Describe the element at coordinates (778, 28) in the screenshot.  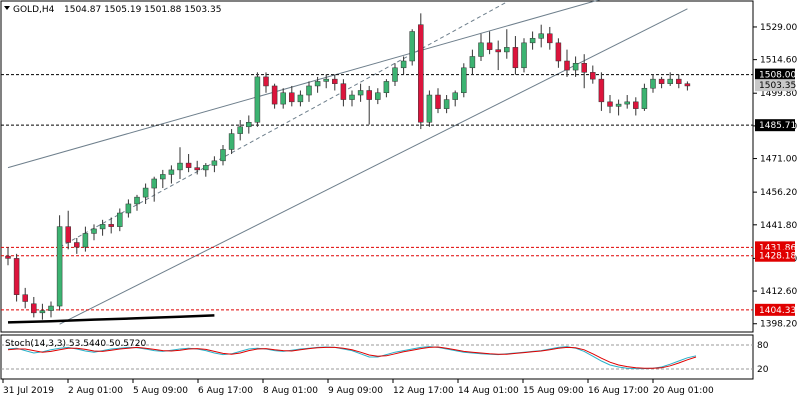
I see `y-tick-label: 1529.00` at that location.